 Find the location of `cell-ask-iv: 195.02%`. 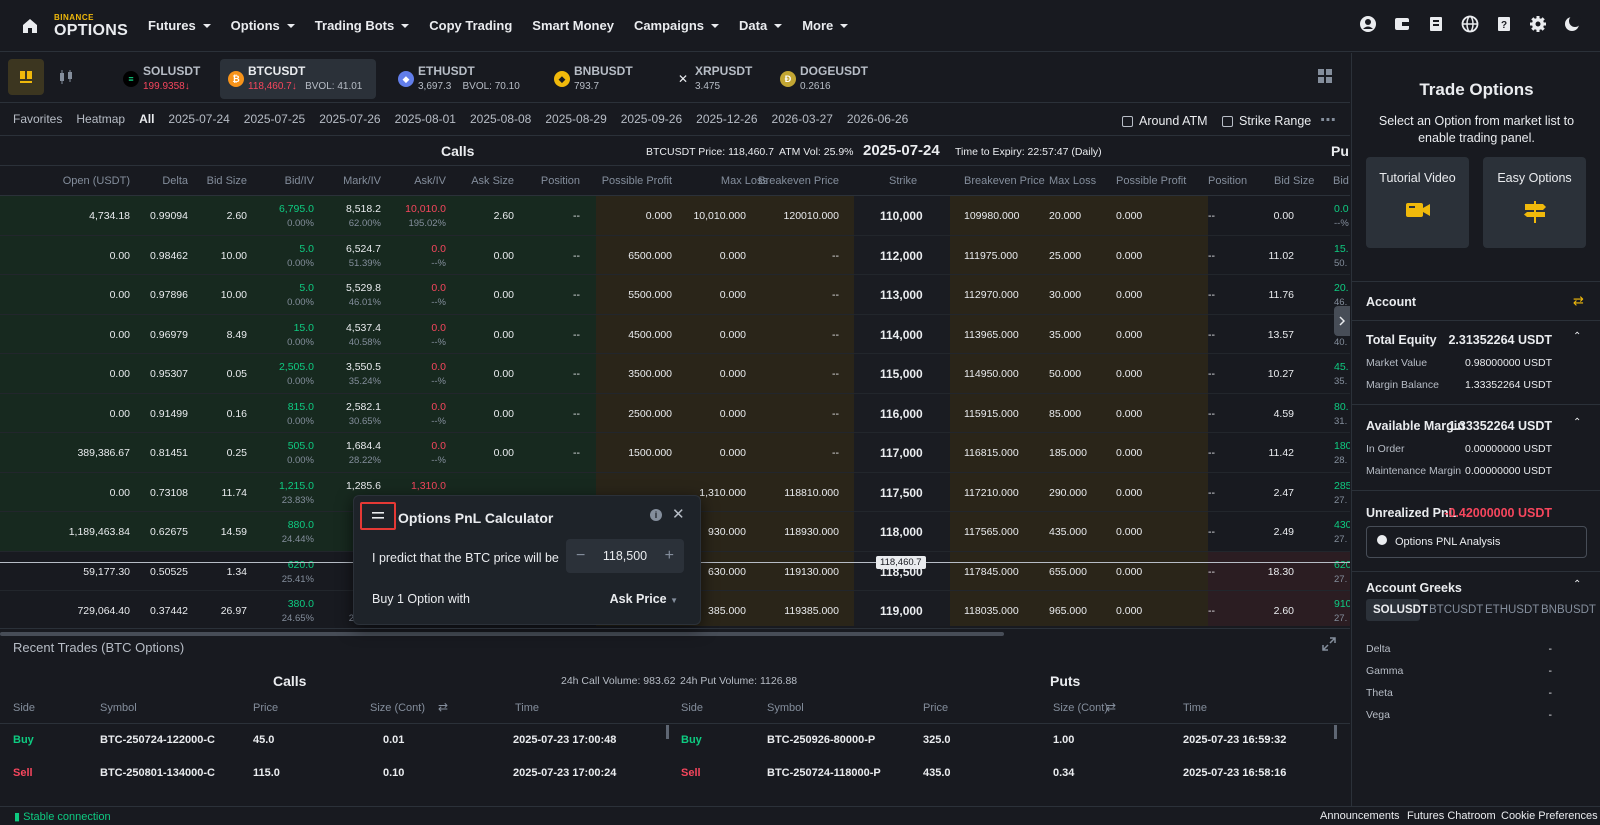

cell-ask-iv: 195.02% is located at coordinates (427, 223).